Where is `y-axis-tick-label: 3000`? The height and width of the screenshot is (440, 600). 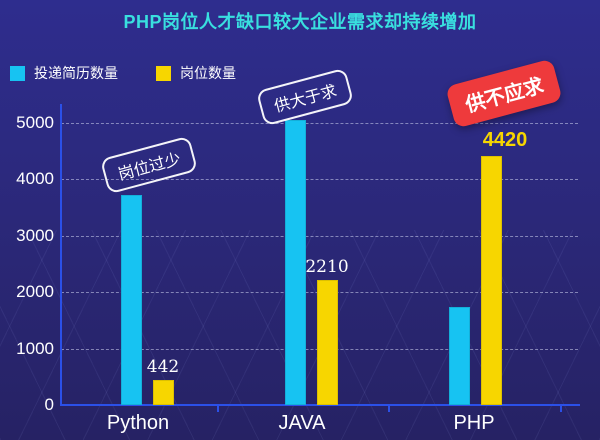 y-axis-tick-label: 3000 is located at coordinates (35, 235).